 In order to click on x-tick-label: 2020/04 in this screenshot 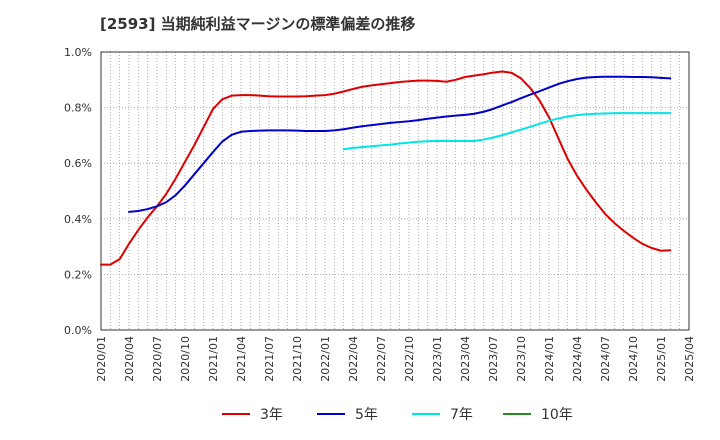, I will do `click(129, 359)`.